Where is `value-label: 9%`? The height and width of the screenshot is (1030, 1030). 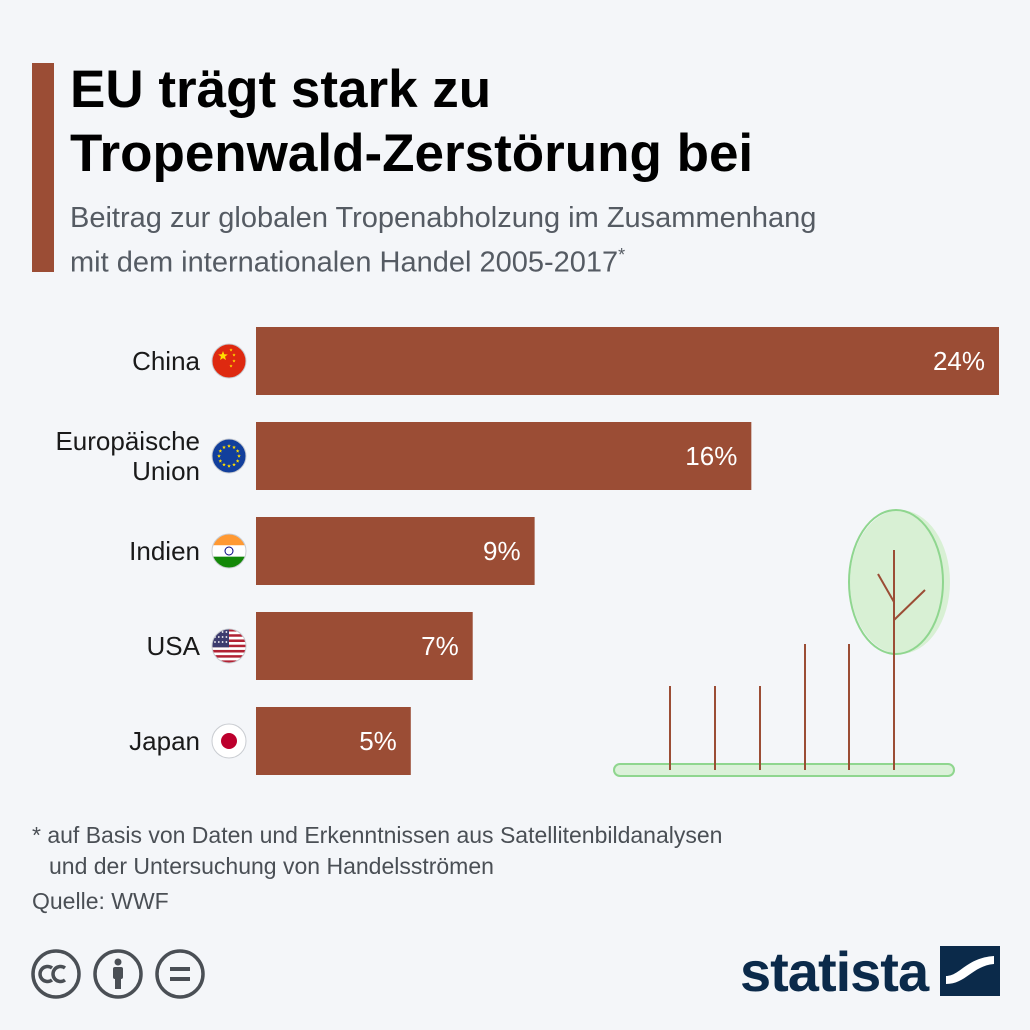 value-label: 9% is located at coordinates (502, 551).